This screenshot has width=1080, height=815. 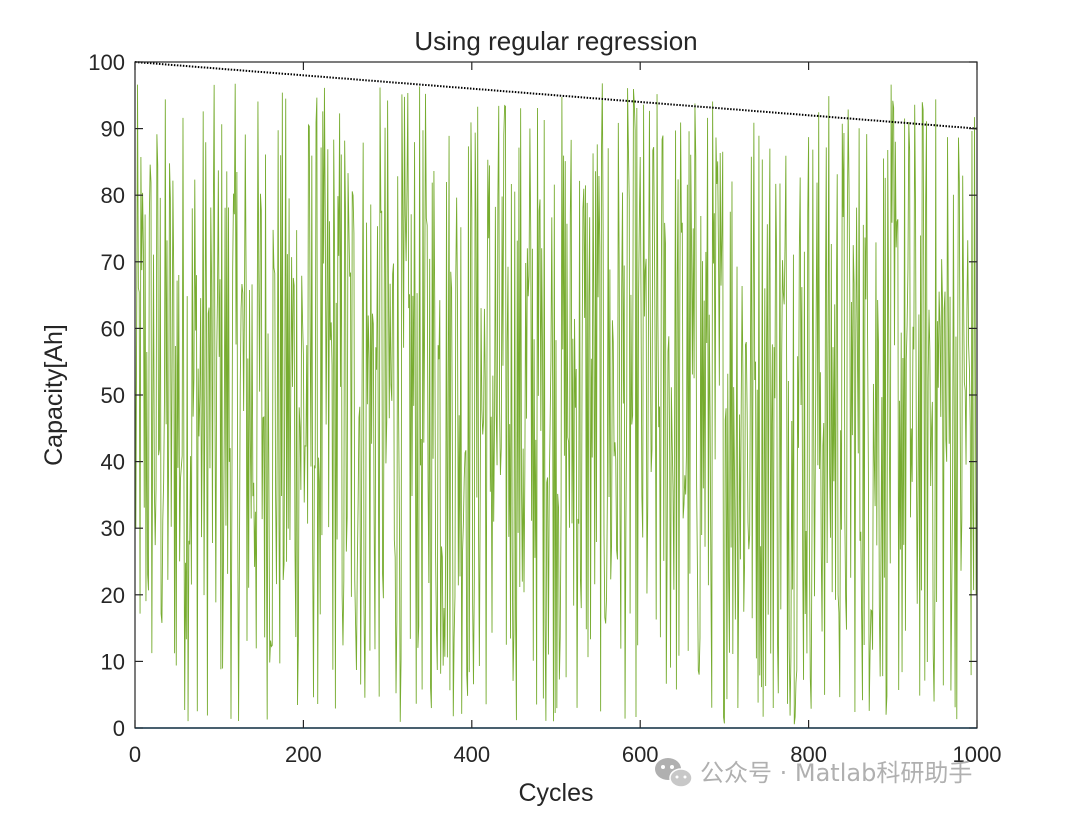 I want to click on y-tick-label: 100, so click(x=106, y=62).